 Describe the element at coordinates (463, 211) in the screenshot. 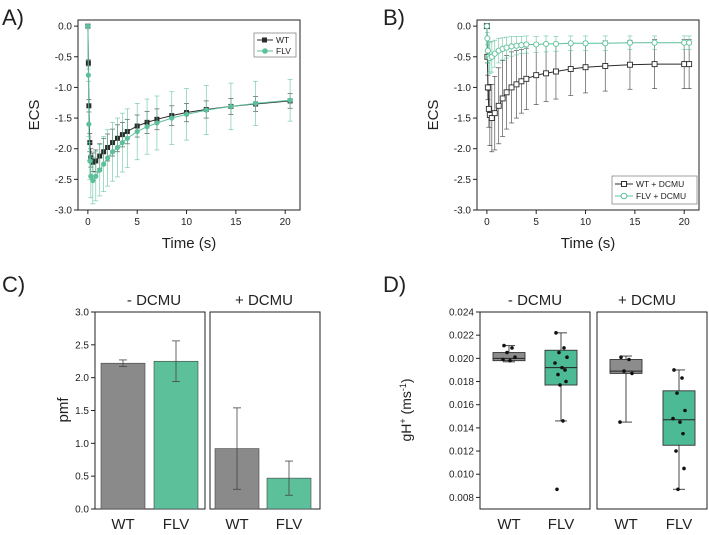

I see `y-tick-label: -3.0` at that location.